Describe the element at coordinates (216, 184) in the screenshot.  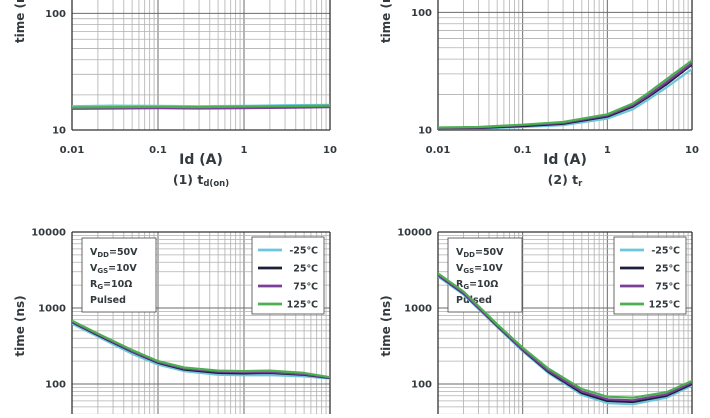
I see `caption-subscript: d(on)` at that location.